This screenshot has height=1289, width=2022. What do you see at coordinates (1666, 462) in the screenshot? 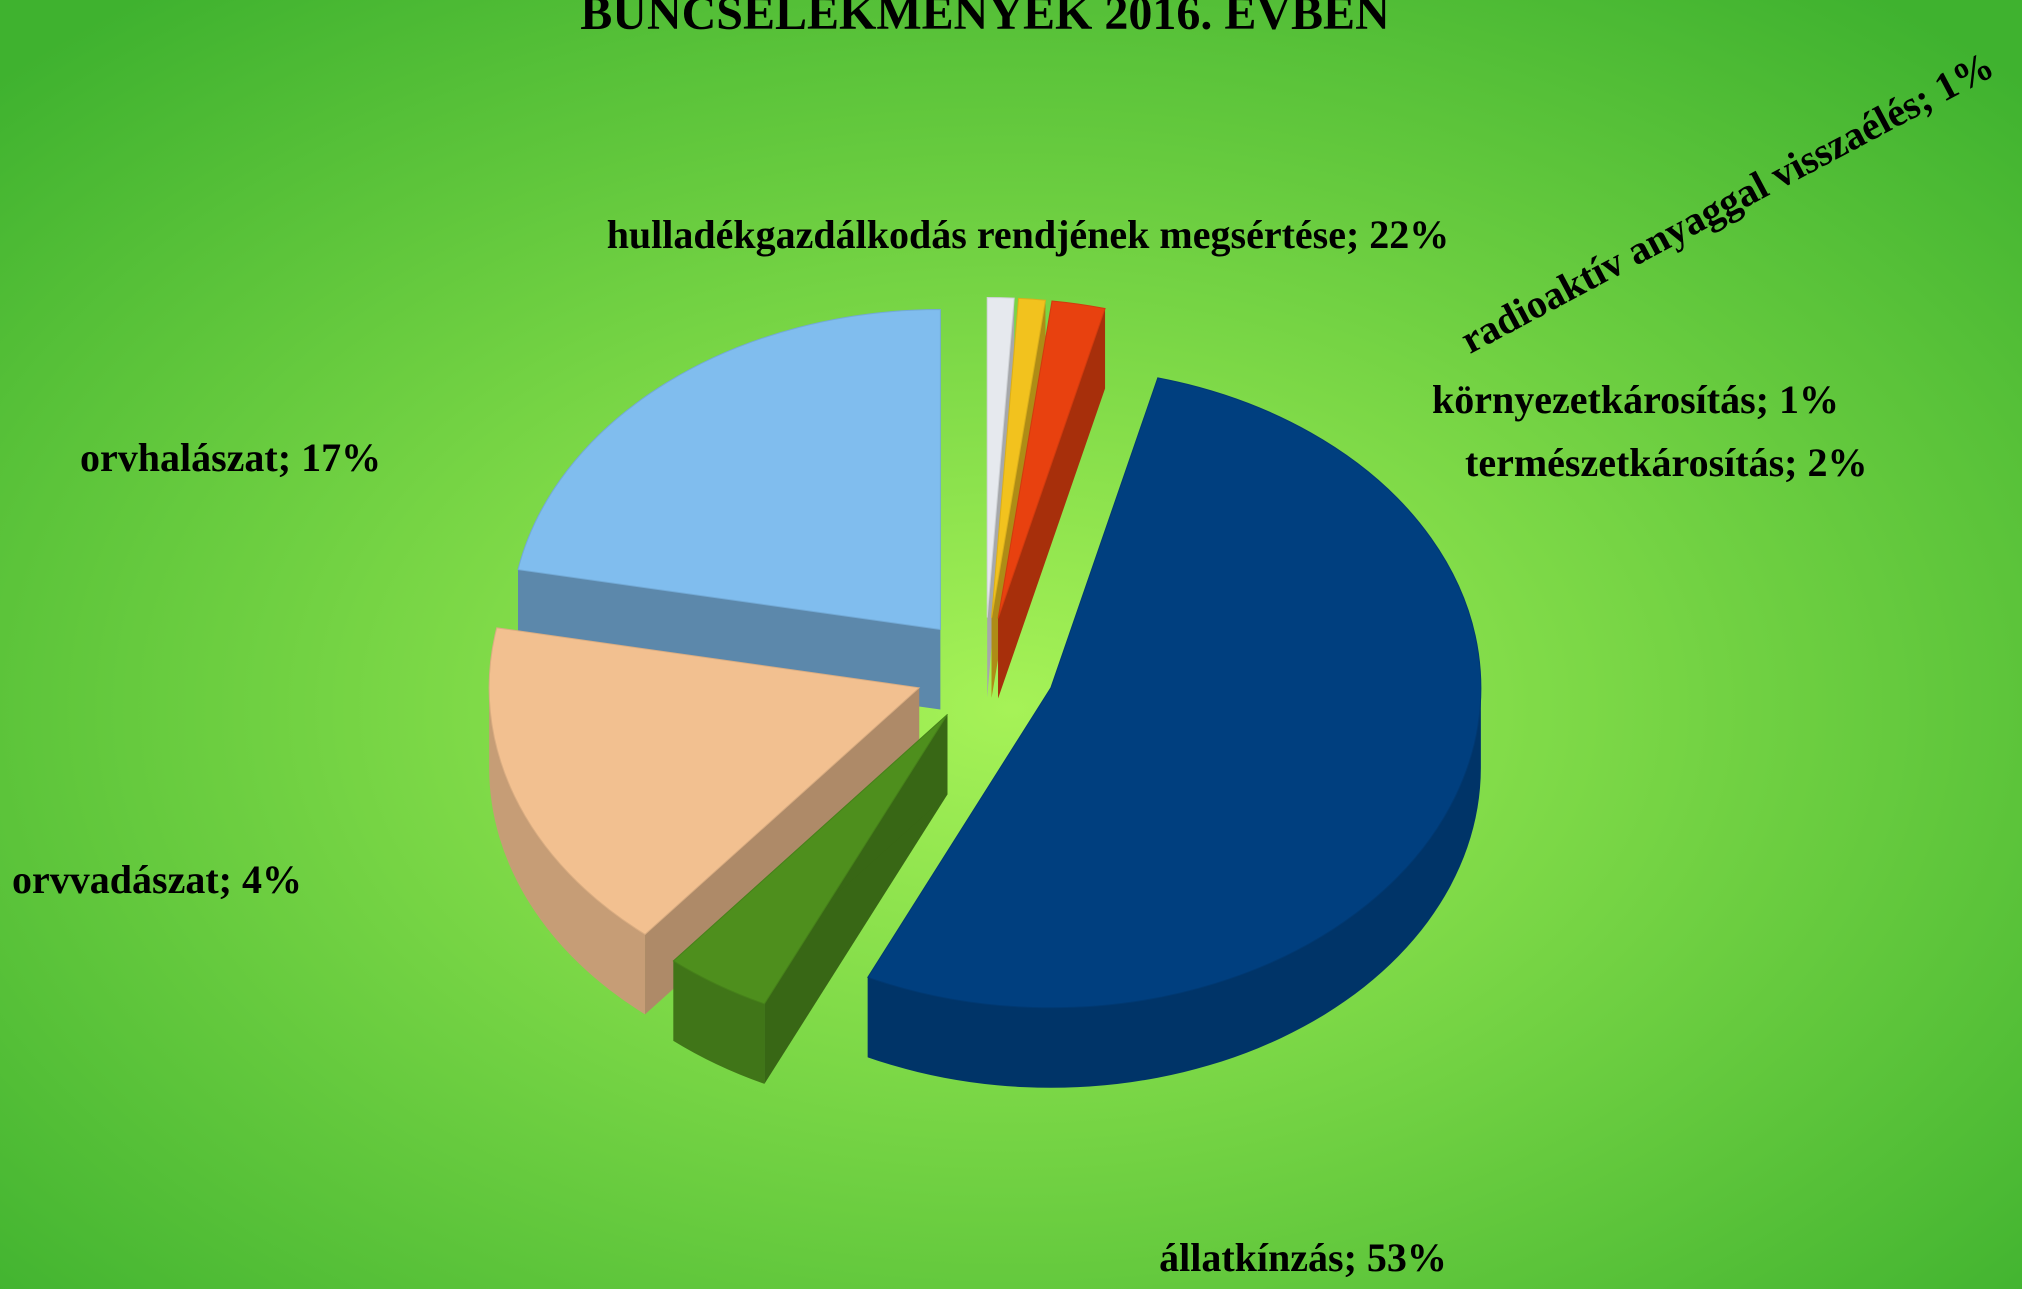
I see `data-label: természetkárosítás; 2%` at bounding box center [1666, 462].